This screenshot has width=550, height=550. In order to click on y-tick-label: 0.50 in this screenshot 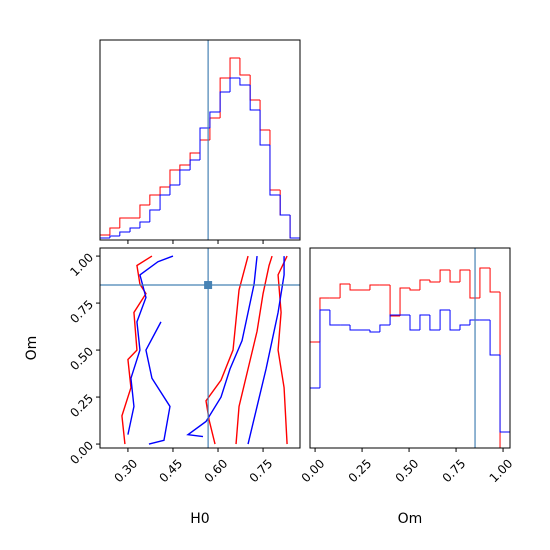, I will do `click(81, 358)`.